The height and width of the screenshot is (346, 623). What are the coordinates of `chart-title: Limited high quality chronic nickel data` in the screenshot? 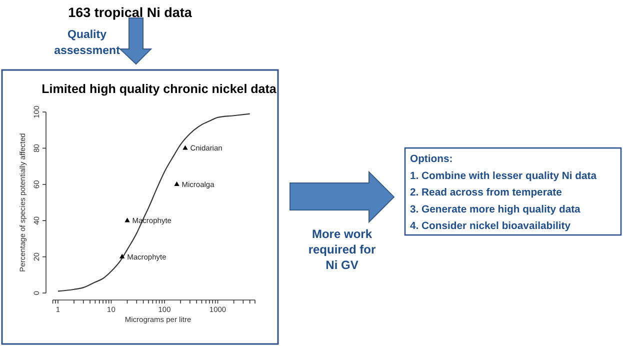 It's located at (160, 89).